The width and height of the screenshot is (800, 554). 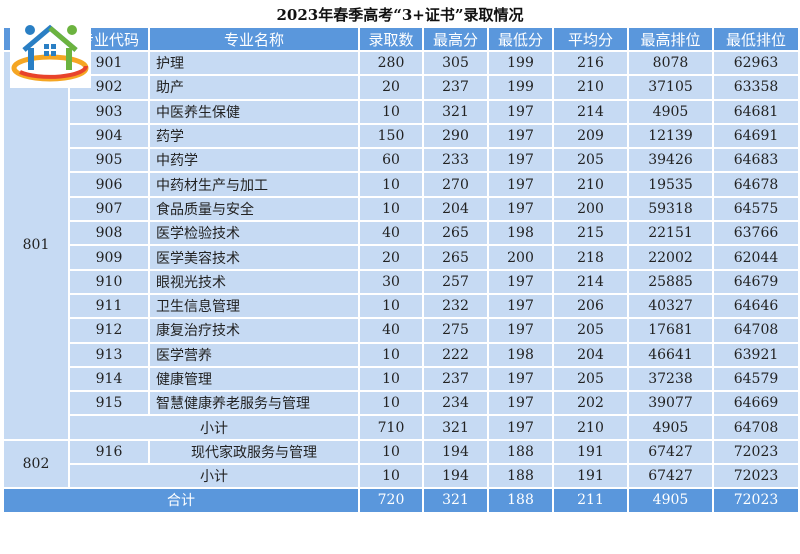 What do you see at coordinates (670, 403) in the screenshot?
I see `table-cell: 39077` at bounding box center [670, 403].